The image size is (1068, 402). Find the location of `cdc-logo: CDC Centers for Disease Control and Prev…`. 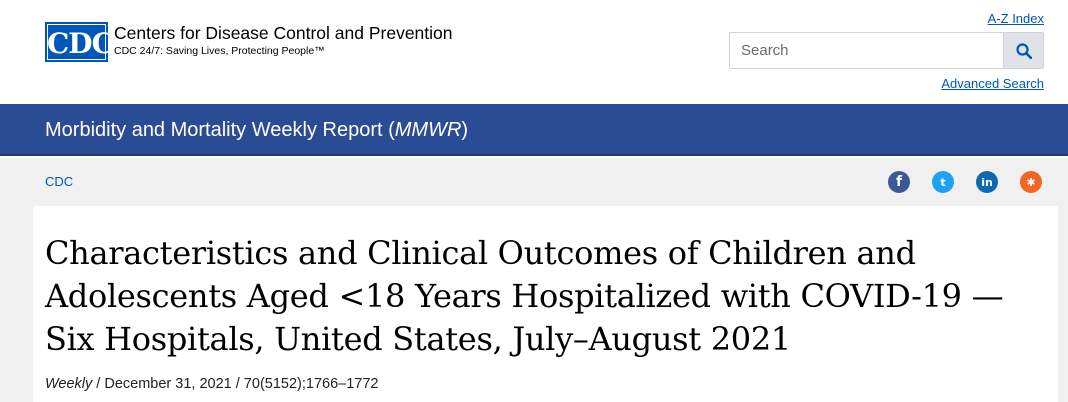

cdc-logo: CDC Centers for Disease Control and Prev… is located at coordinates (249, 42).